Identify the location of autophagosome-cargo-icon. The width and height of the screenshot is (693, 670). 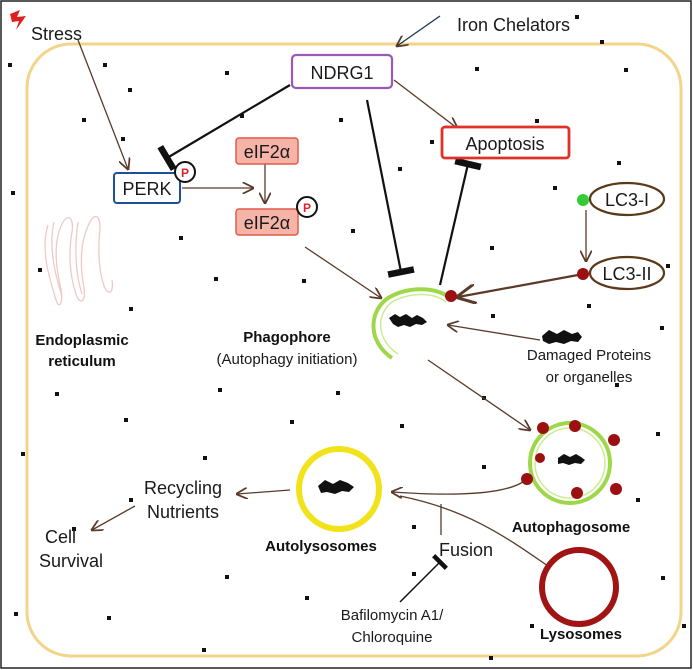
(571, 459).